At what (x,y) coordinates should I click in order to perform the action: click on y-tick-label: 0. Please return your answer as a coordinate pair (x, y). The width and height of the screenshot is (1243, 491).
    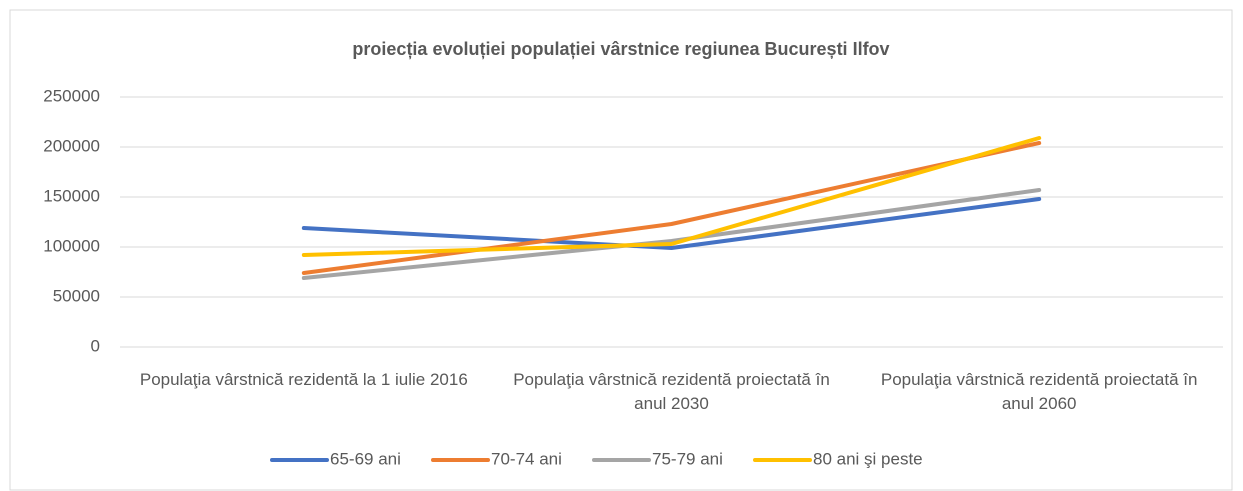
    Looking at the image, I should click on (95, 345).